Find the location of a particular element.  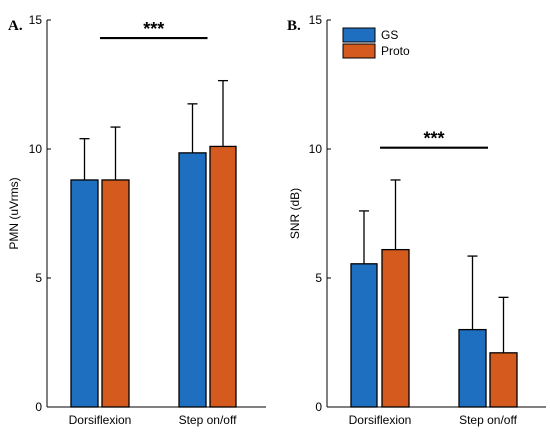

panel-label: B. is located at coordinates (294, 26).